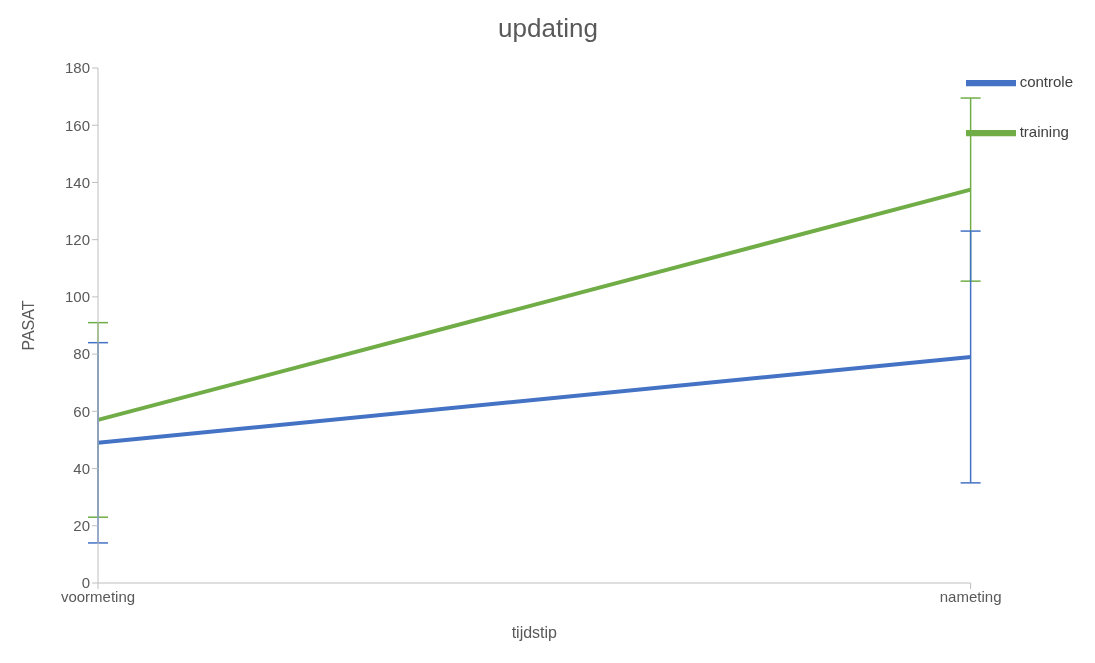  Describe the element at coordinates (548, 28) in the screenshot. I see `chart-title: updating` at that location.